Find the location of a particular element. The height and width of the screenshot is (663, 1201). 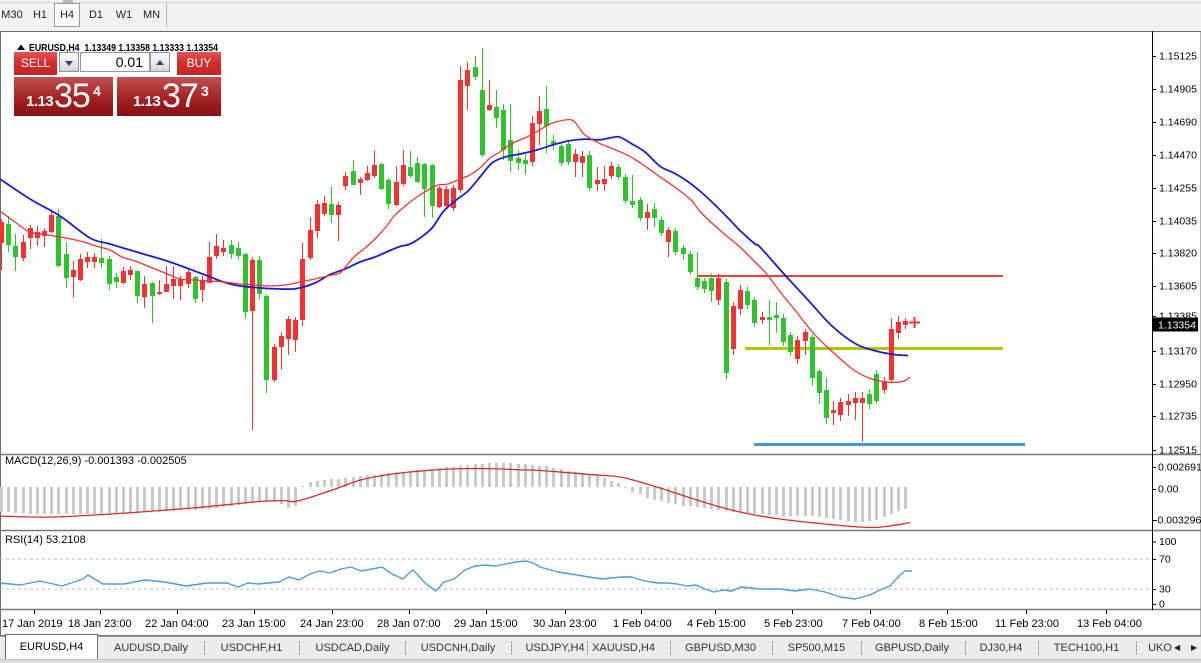

svg-text: 1.13605 is located at coordinates (1178, 287).